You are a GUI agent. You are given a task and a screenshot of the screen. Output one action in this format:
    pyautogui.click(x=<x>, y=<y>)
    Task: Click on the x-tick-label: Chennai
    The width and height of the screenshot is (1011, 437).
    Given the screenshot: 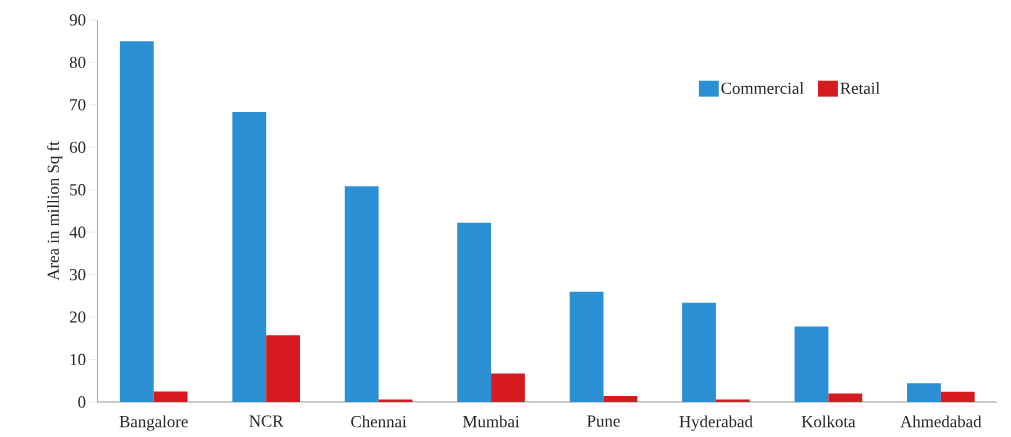 What is the action you would take?
    pyautogui.click(x=379, y=421)
    